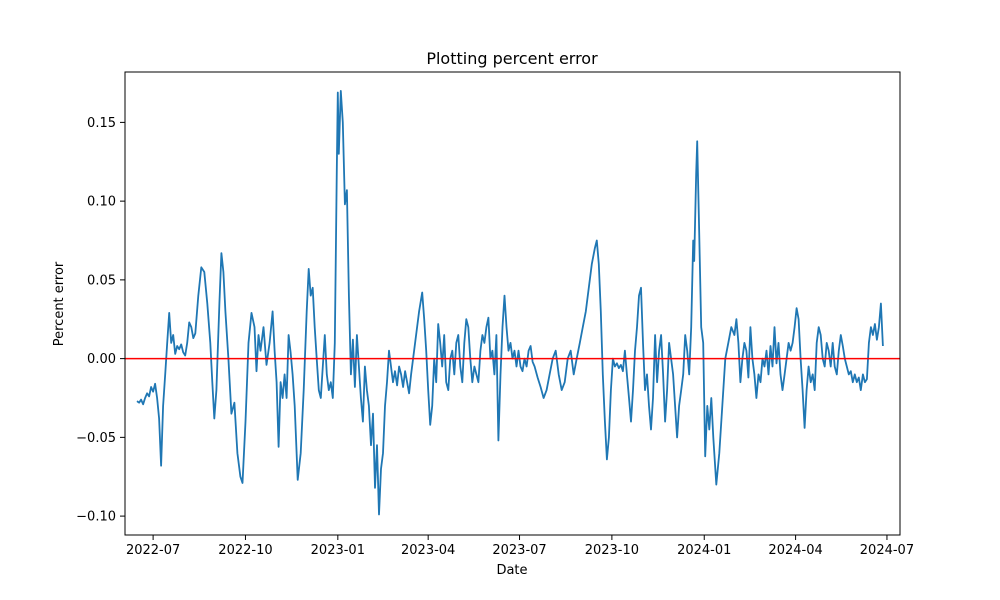  Describe the element at coordinates (704, 550) in the screenshot. I see `x-tick-label: 2024-01` at that location.